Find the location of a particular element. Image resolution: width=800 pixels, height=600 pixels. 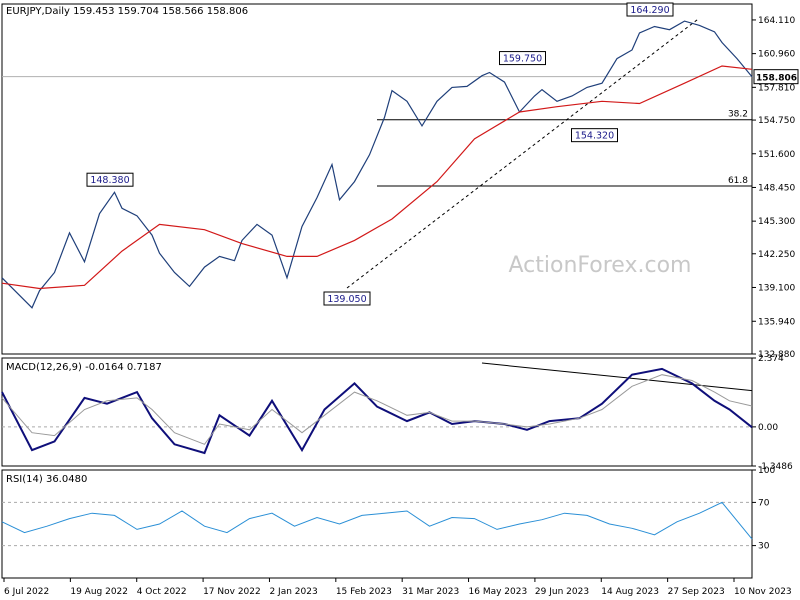

rsi-y-tick-label: 100 is located at coordinates (766, 471).